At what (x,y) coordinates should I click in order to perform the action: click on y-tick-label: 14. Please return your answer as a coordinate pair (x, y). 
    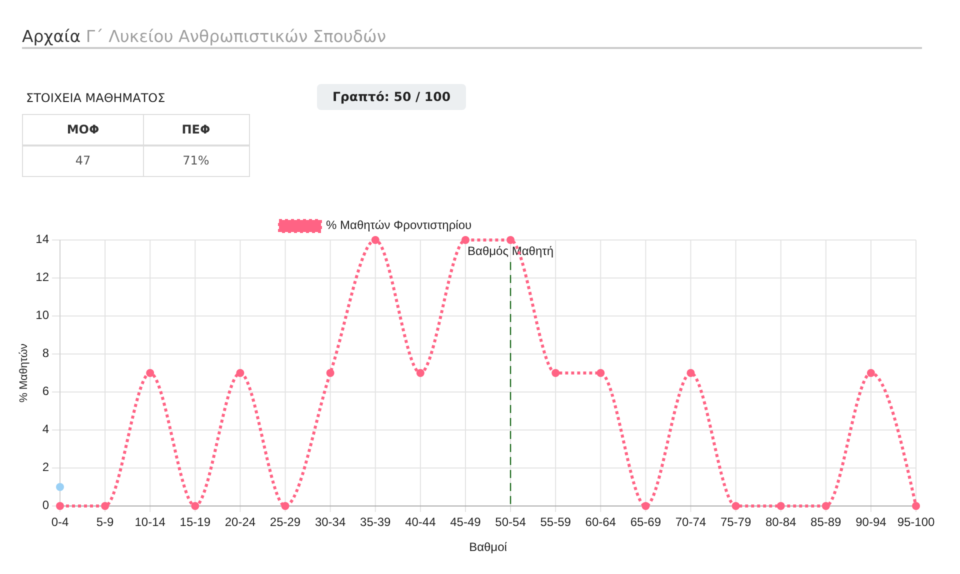
    Looking at the image, I should click on (43, 239).